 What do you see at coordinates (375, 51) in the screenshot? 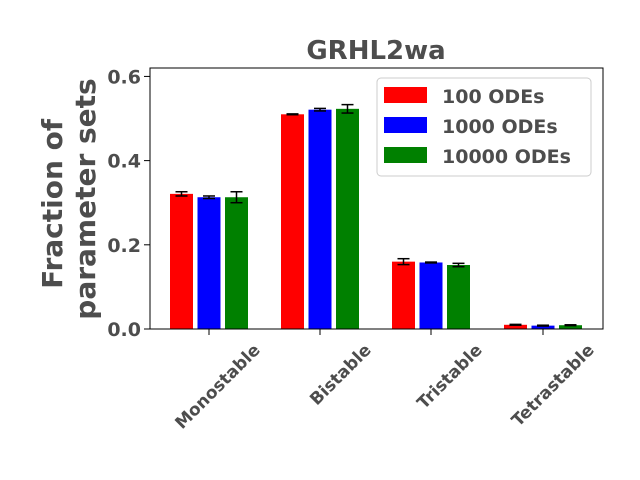
I see `chart-title: GRHL2wa` at bounding box center [375, 51].